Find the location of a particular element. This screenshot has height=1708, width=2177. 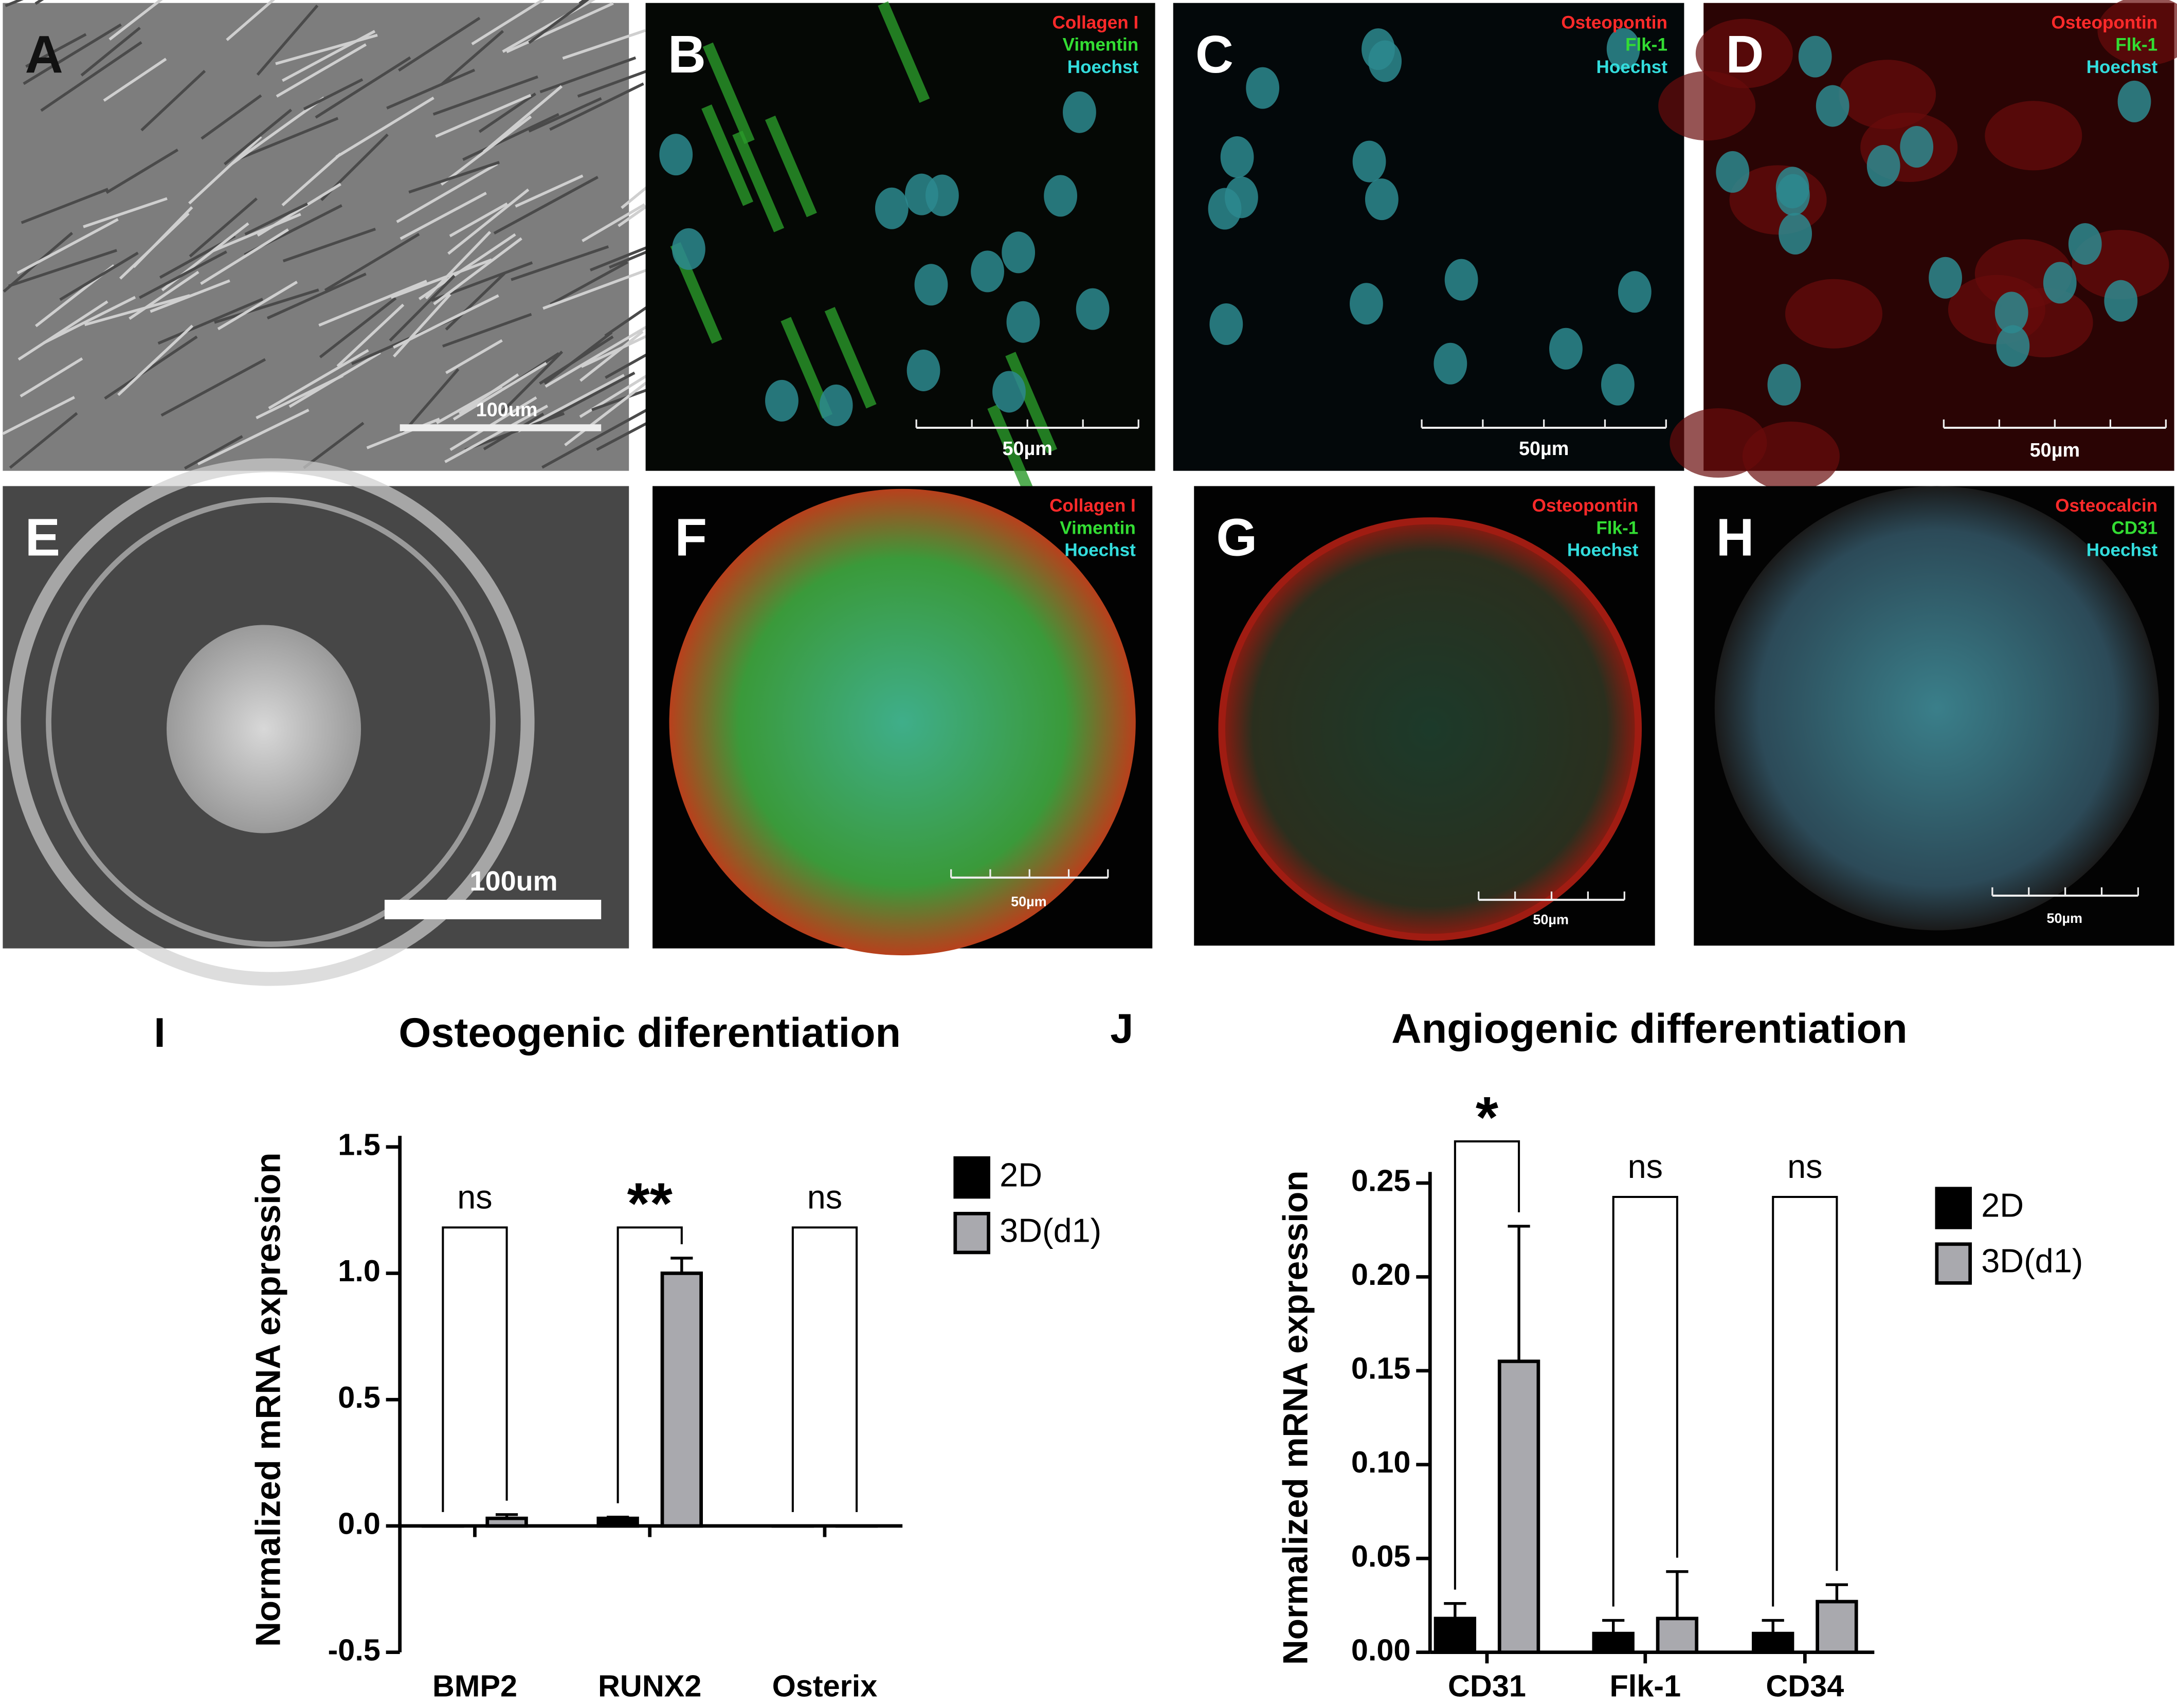

stain-label: CD31 is located at coordinates (2134, 528).